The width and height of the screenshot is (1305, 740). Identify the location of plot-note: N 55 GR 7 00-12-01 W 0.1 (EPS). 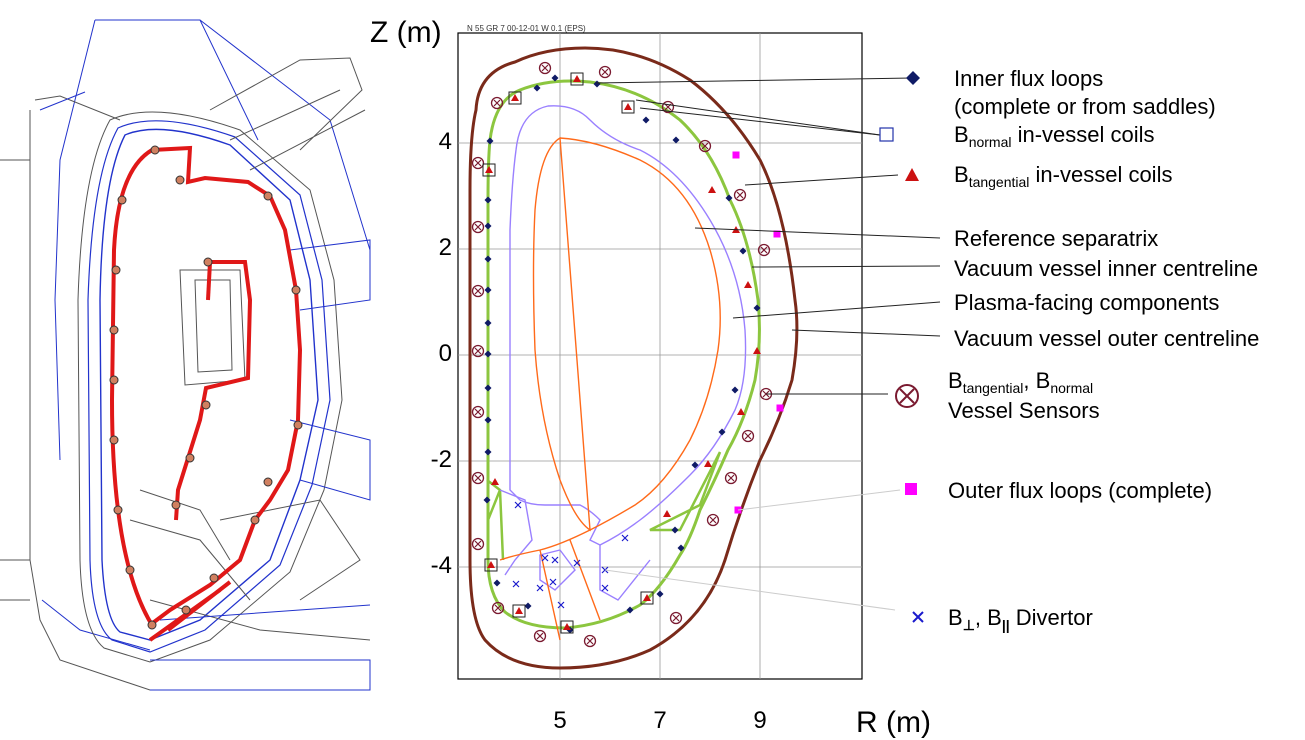
(526, 28).